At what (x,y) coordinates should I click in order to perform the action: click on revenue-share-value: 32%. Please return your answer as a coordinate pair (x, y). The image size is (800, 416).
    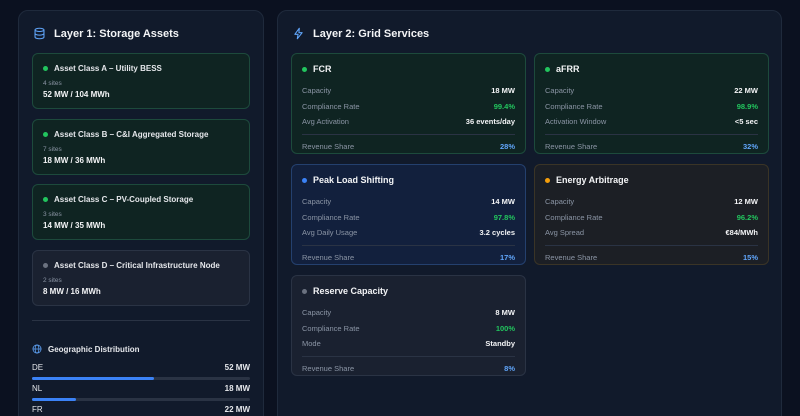
    Looking at the image, I should click on (750, 146).